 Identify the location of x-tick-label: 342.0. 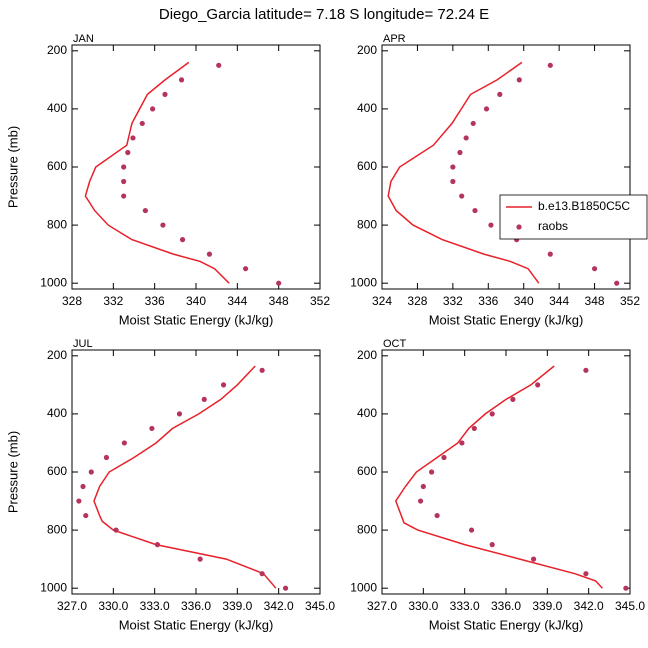
(279, 606).